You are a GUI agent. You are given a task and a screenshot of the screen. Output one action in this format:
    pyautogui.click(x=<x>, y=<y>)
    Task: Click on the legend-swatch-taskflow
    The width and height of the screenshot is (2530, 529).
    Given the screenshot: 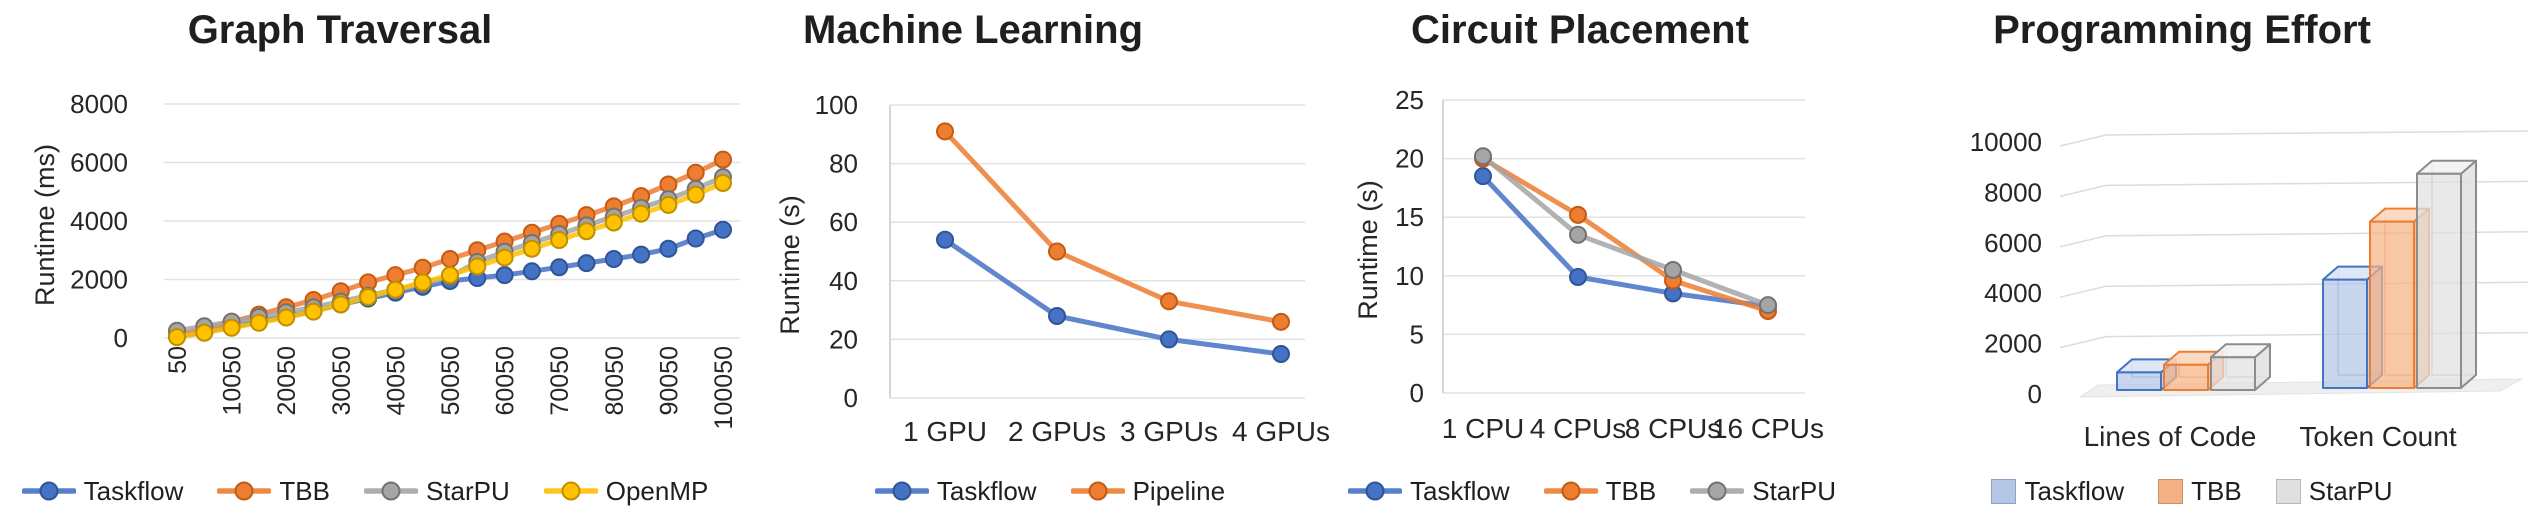 What is the action you would take?
    pyautogui.click(x=2004, y=491)
    